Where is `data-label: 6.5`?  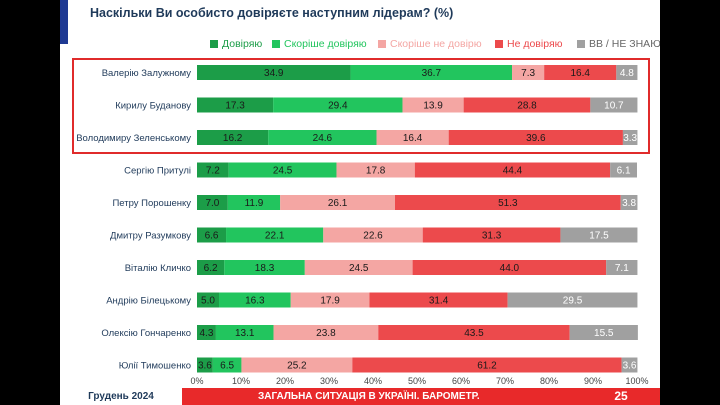 data-label: 6.5 is located at coordinates (227, 366).